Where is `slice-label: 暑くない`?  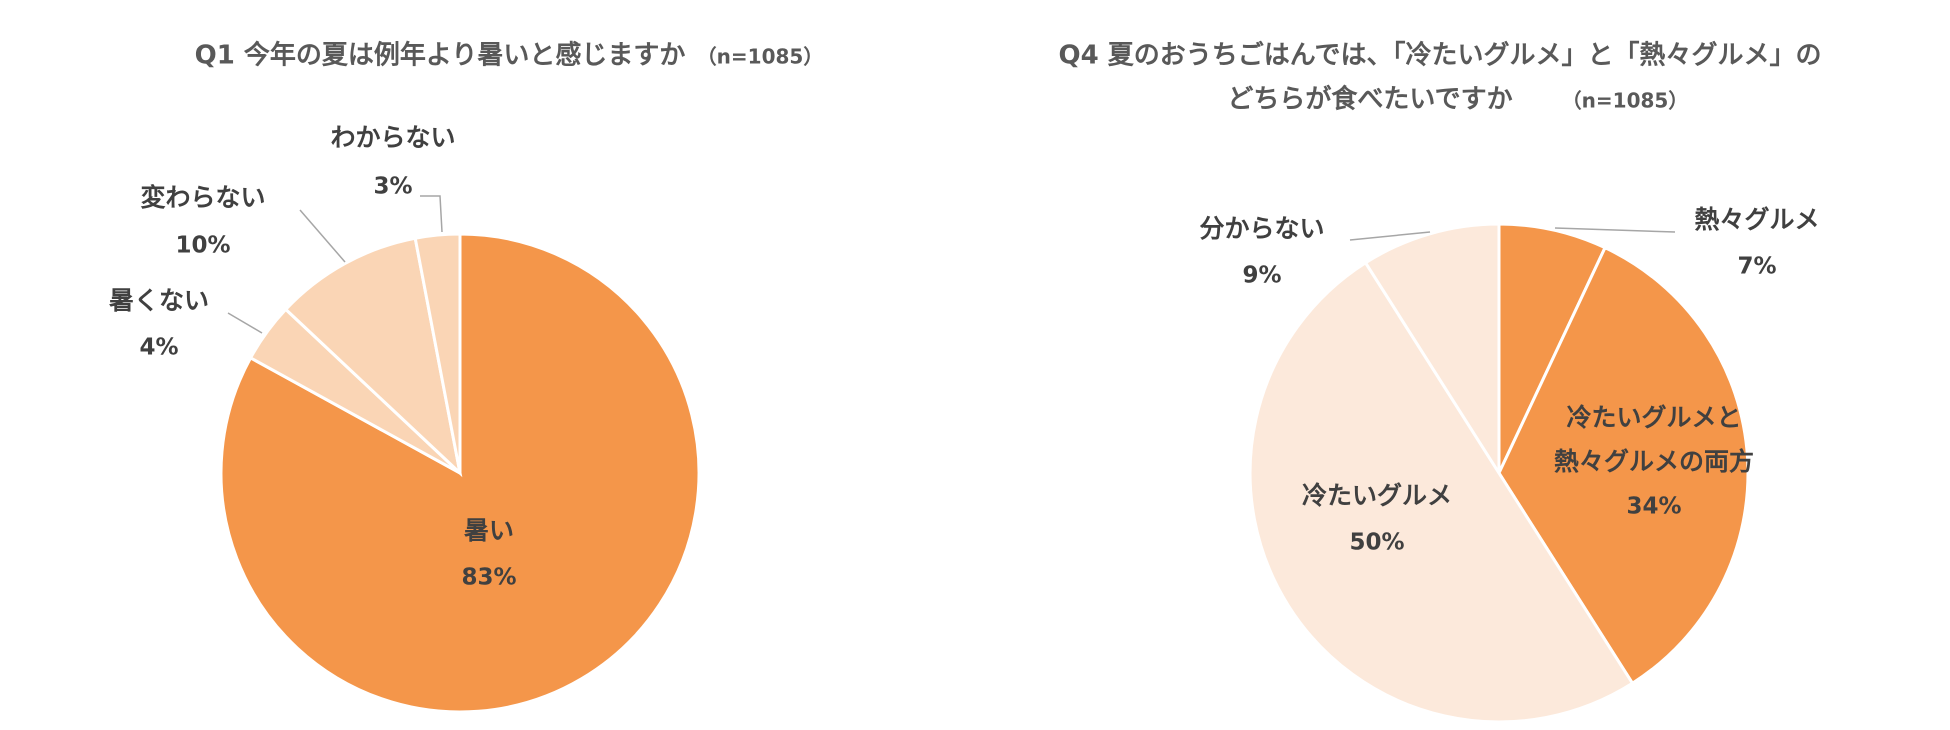 slice-label: 暑くない is located at coordinates (159, 300).